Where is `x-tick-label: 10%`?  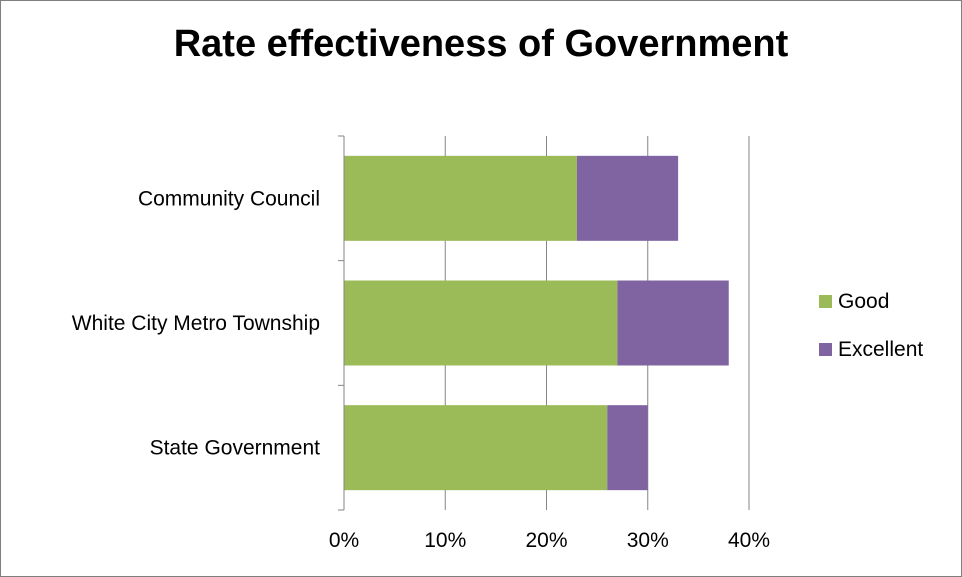
x-tick-label: 10% is located at coordinates (445, 540).